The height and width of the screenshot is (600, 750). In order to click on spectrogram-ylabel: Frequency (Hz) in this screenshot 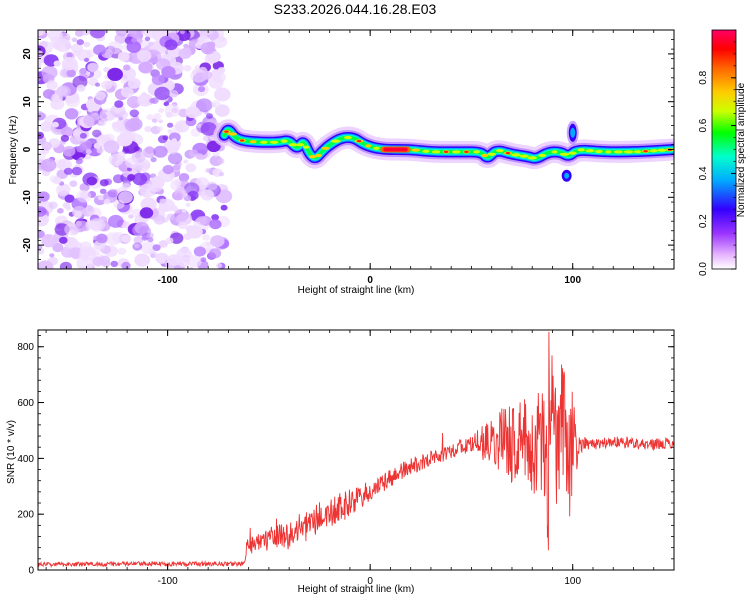, I will do `click(13, 150)`.